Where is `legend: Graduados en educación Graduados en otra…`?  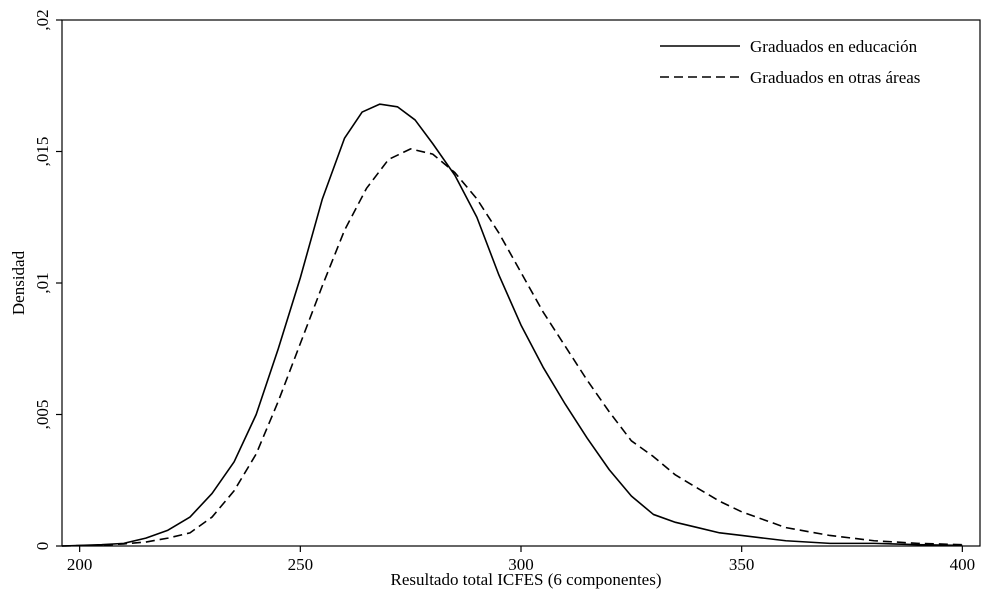 legend: Graduados en educación Graduados en otra… is located at coordinates (790, 62).